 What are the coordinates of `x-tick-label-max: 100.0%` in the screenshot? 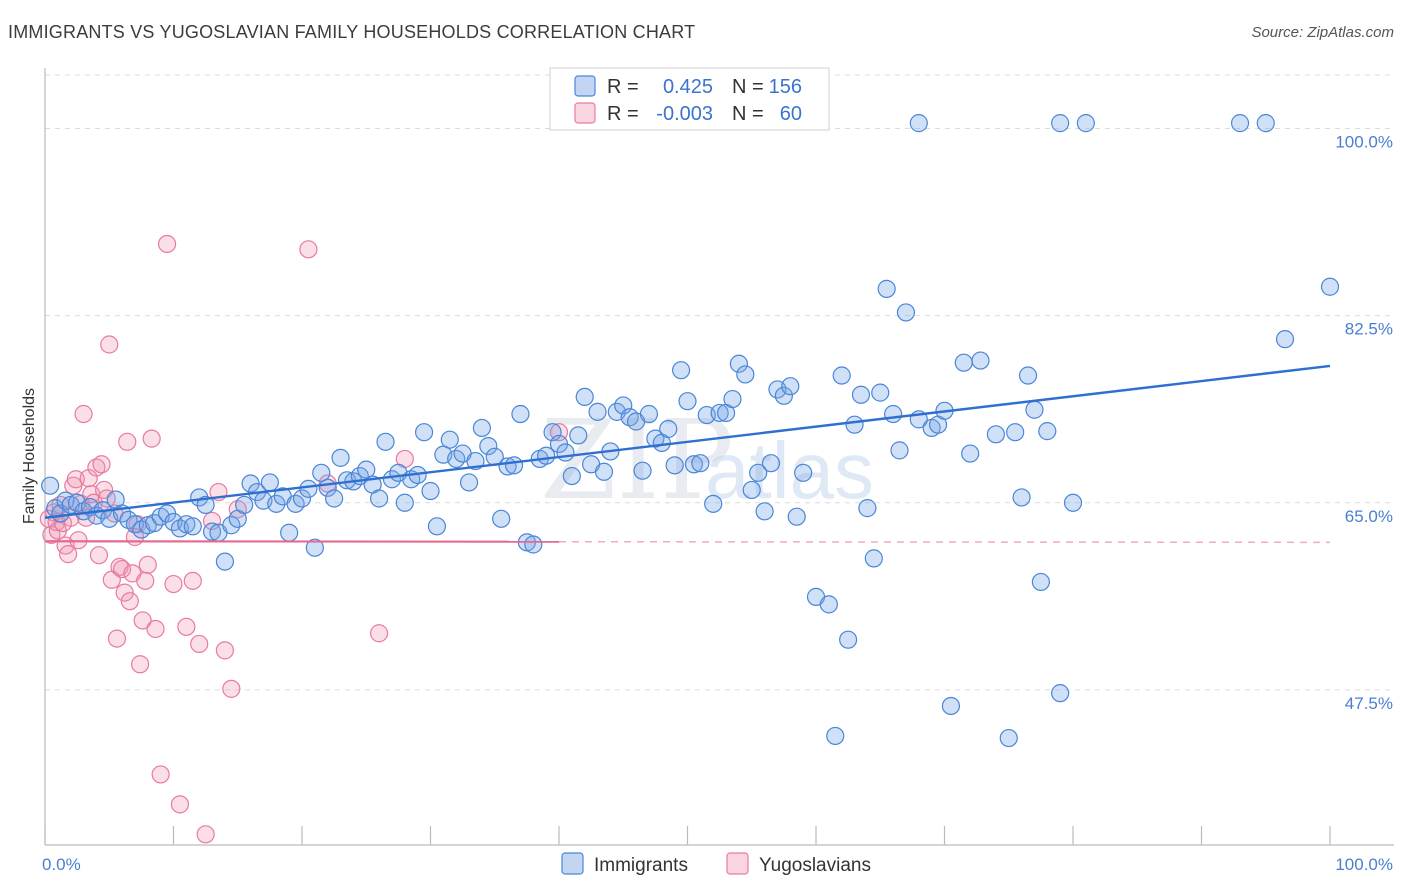 It's located at (1364, 864).